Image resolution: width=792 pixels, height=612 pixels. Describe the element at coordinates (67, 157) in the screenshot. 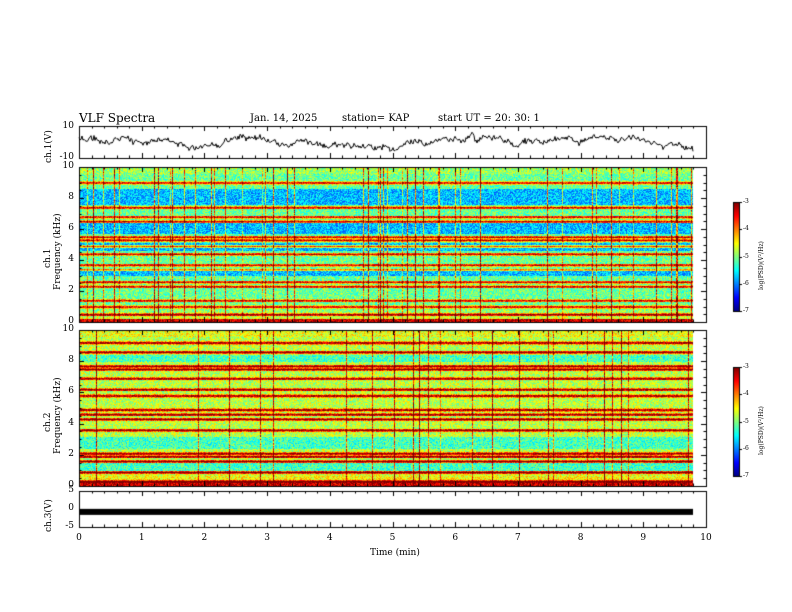

I see `ch1-y-tick-label: -10` at that location.